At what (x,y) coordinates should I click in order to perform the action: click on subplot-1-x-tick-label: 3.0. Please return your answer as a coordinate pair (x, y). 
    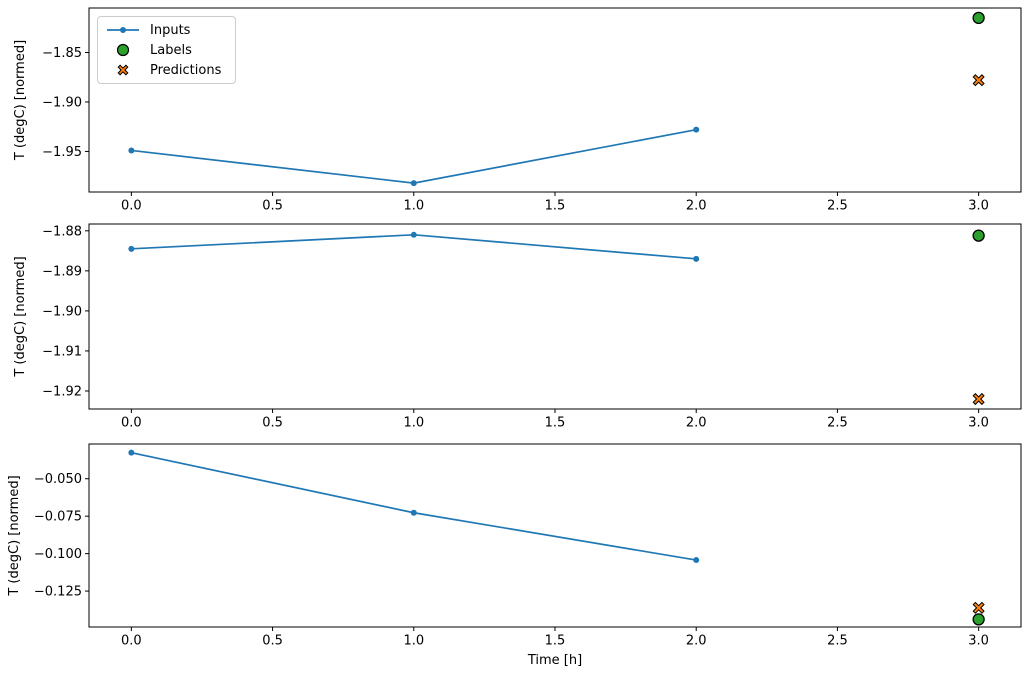
    Looking at the image, I should click on (978, 206).